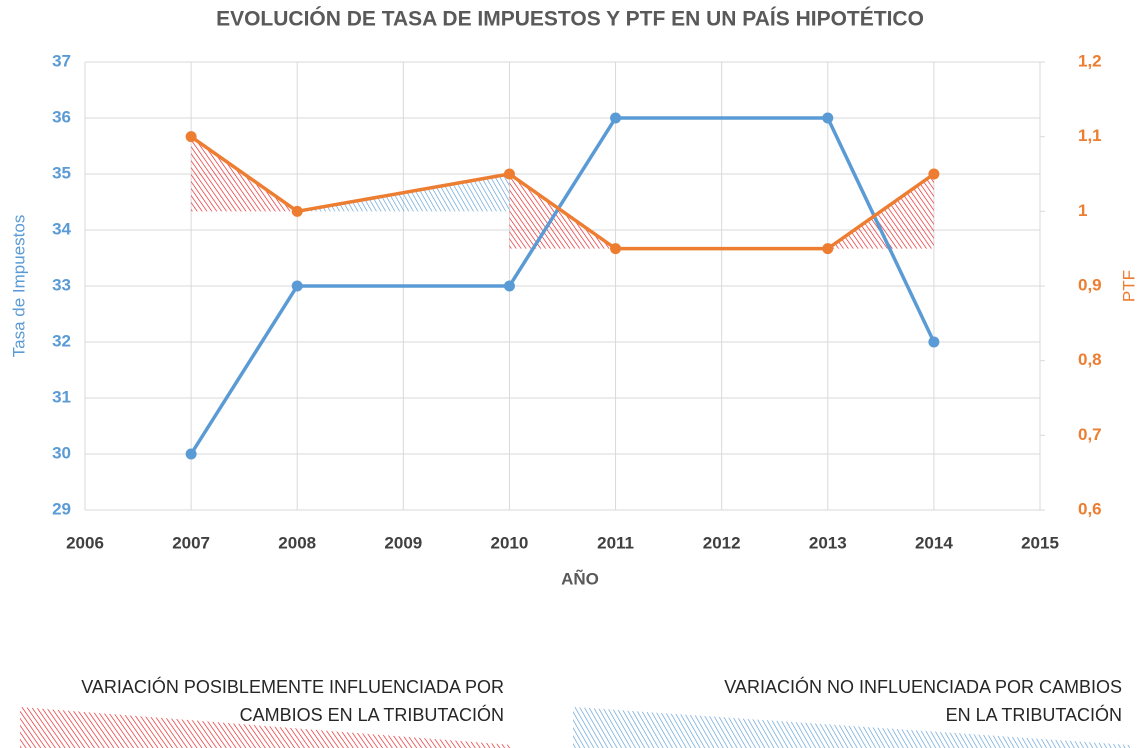 The height and width of the screenshot is (748, 1146). Describe the element at coordinates (828, 542) in the screenshot. I see `x-tick-label: 2013` at that location.